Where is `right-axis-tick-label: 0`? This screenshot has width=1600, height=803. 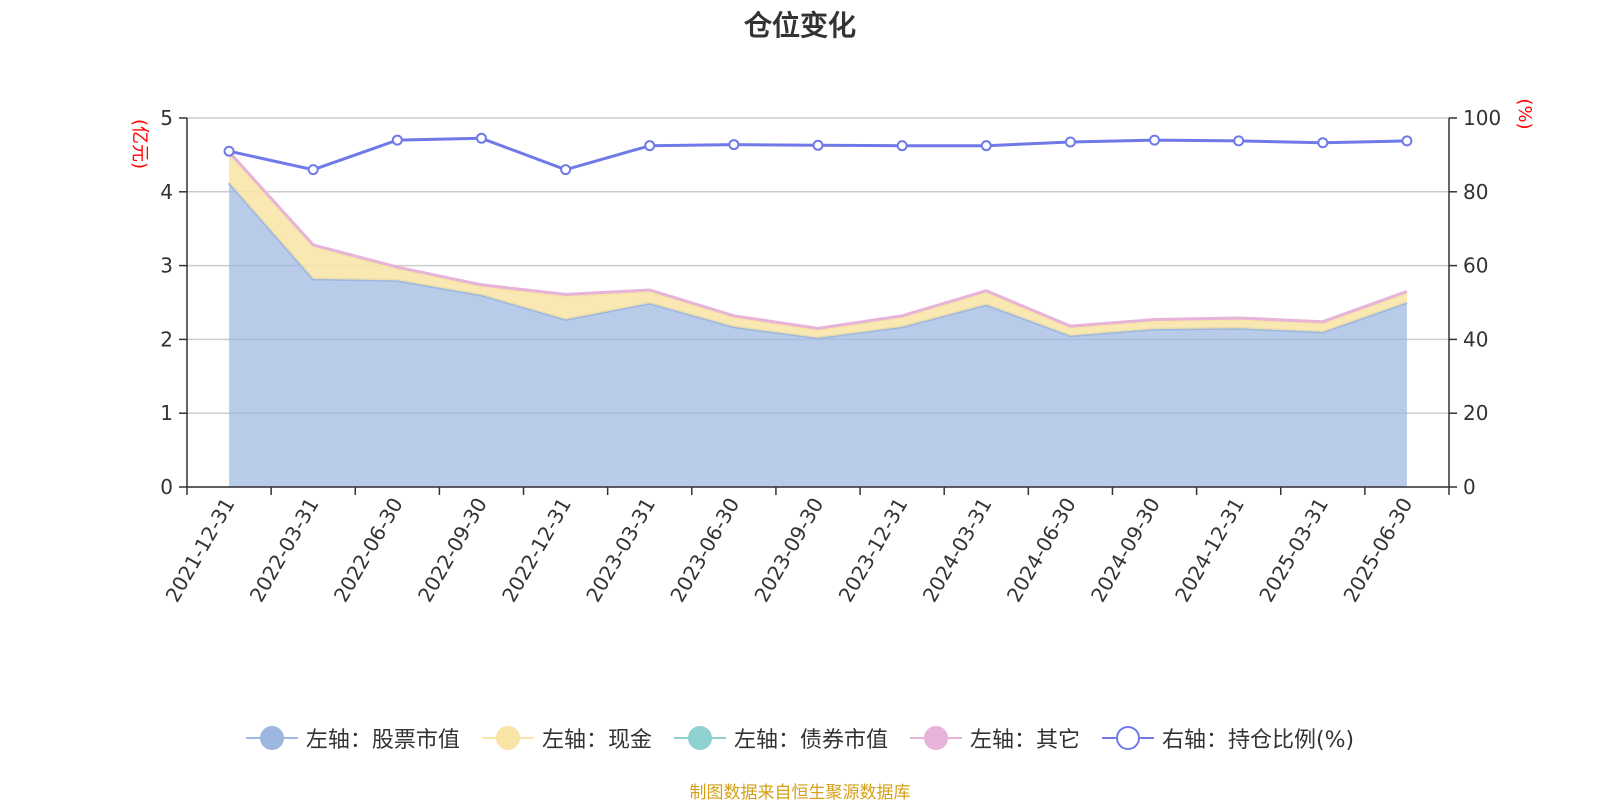 right-axis-tick-label: 0 is located at coordinates (1469, 487).